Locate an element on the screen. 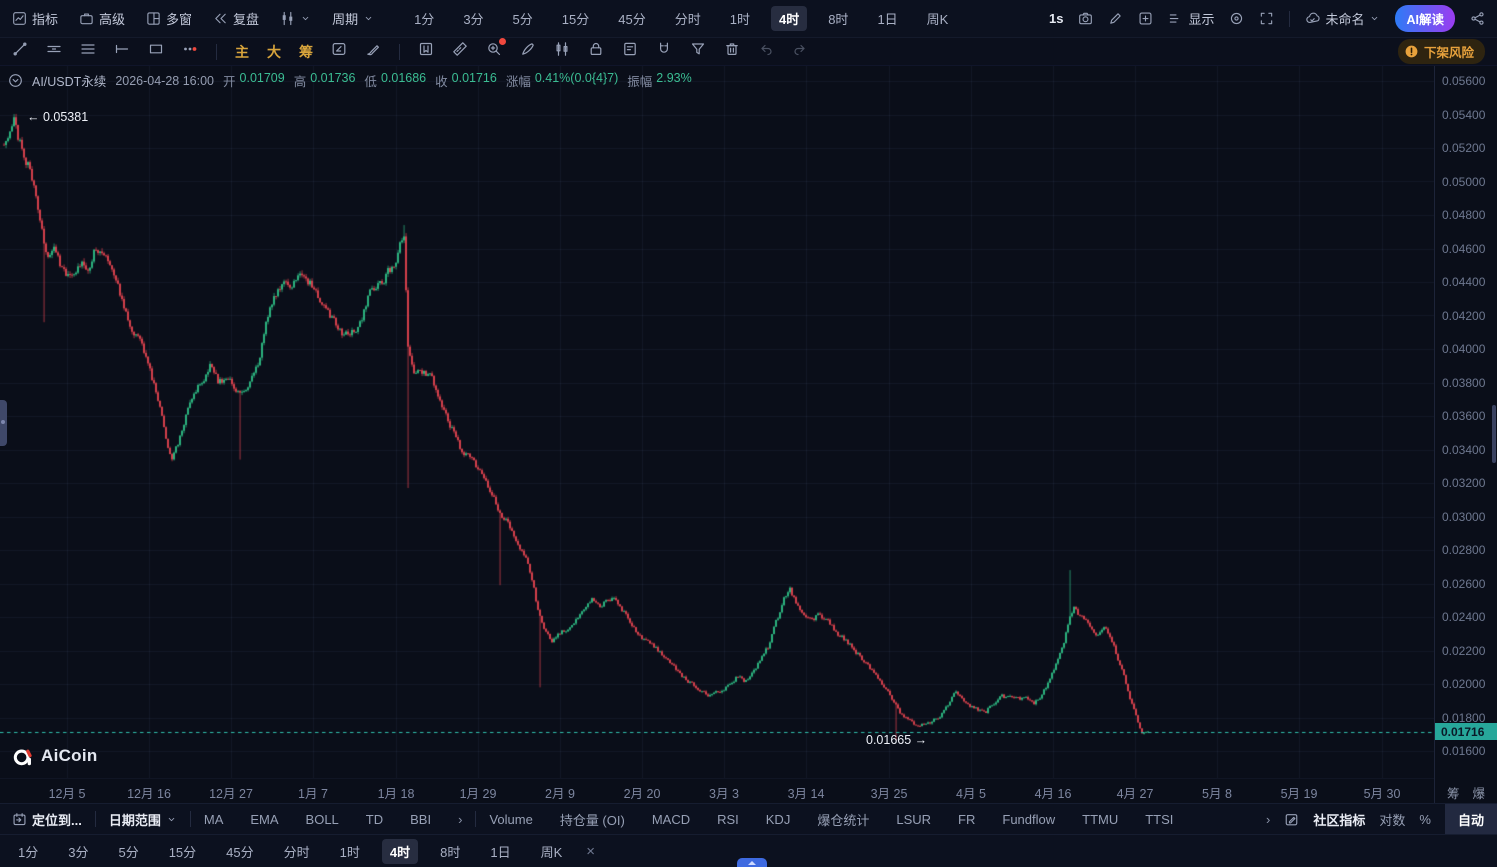 Image resolution: width=1497 pixels, height=867 pixels. timeframe-8时: 8时 is located at coordinates (838, 19).